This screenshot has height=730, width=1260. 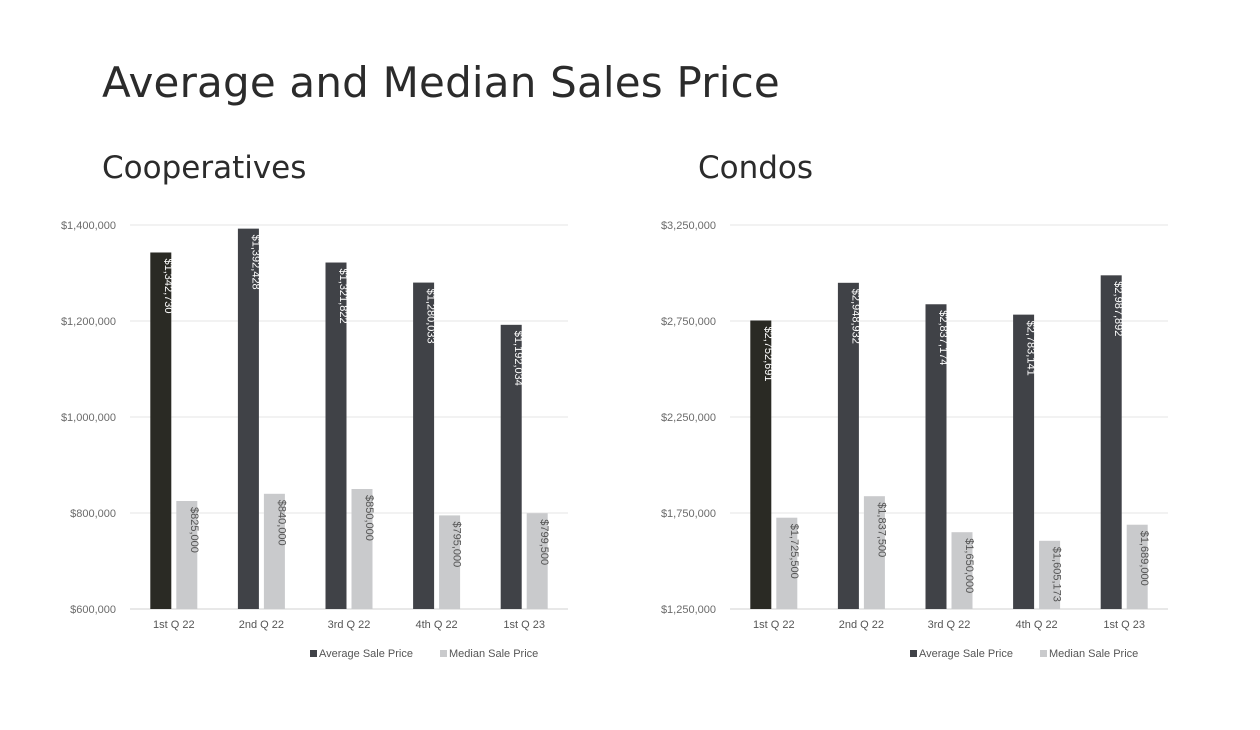 What do you see at coordinates (688, 610) in the screenshot?
I see `y-tick-label: $1,250,000` at bounding box center [688, 610].